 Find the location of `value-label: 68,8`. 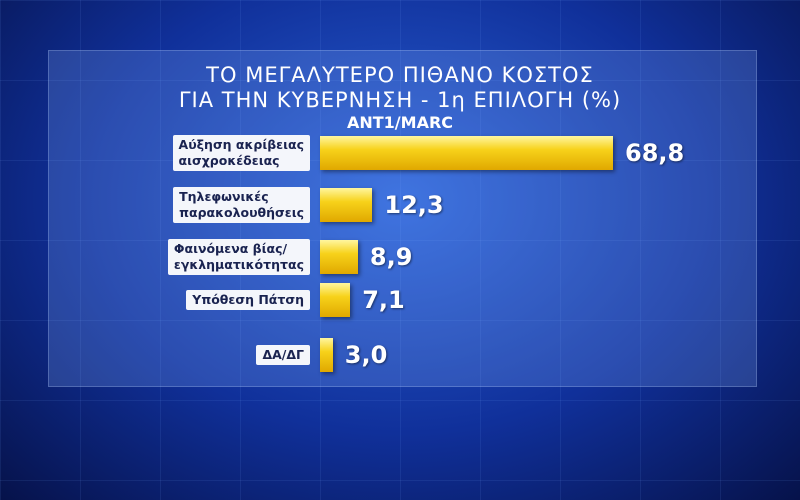

value-label: 68,8 is located at coordinates (655, 153).